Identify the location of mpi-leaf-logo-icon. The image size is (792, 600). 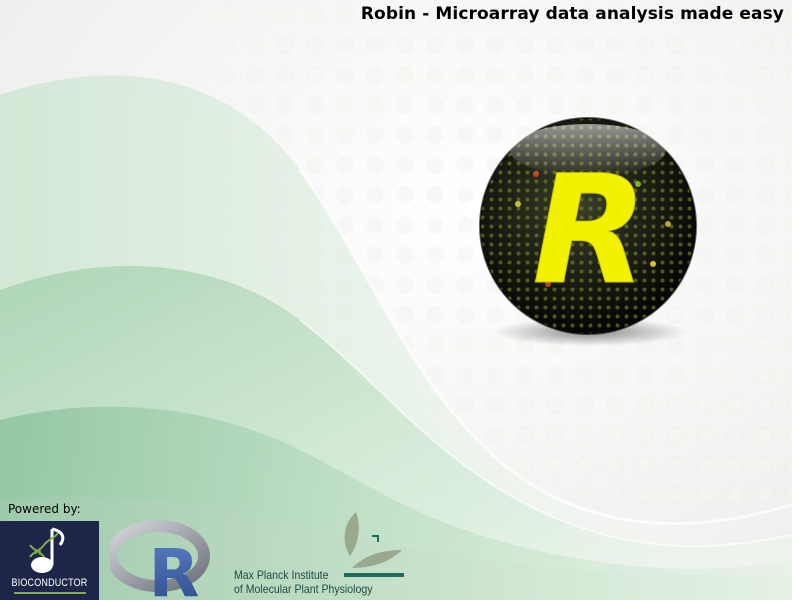
(373, 540).